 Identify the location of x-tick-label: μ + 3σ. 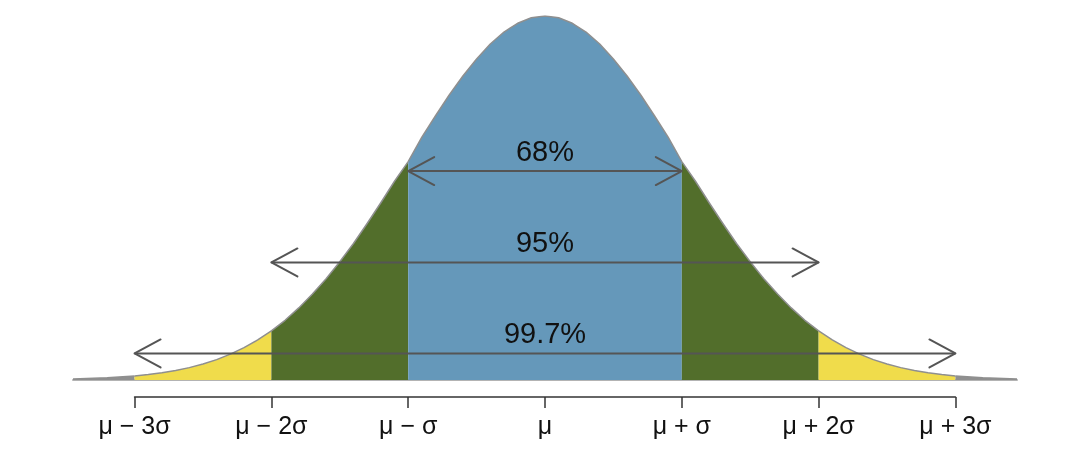
(956, 424).